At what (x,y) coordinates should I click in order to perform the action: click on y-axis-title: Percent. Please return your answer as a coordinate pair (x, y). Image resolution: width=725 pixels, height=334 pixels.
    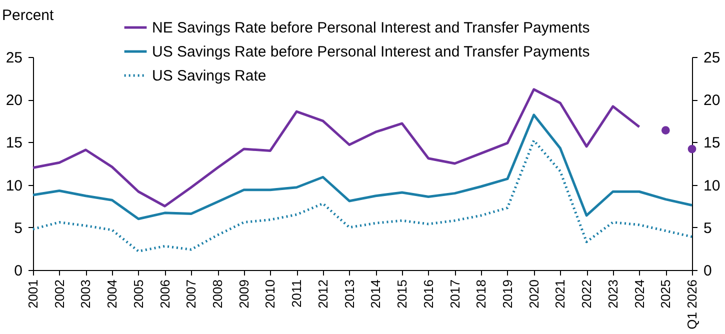
    Looking at the image, I should click on (28, 15).